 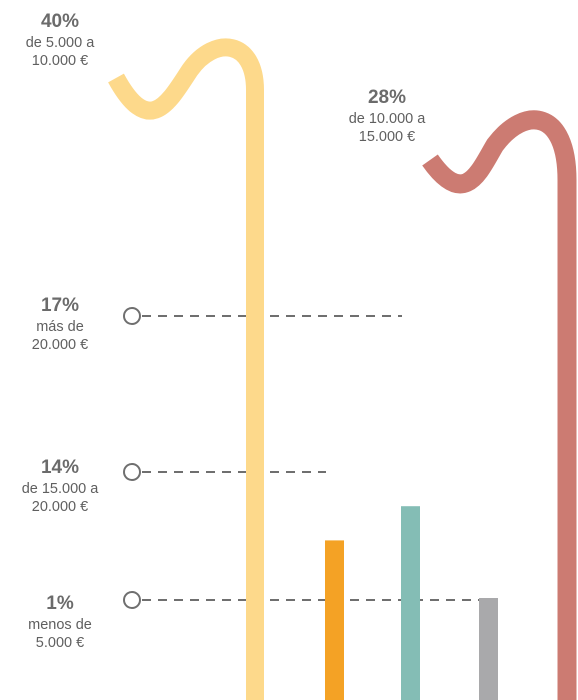 I want to click on pct-label: 17%, so click(x=60, y=305).